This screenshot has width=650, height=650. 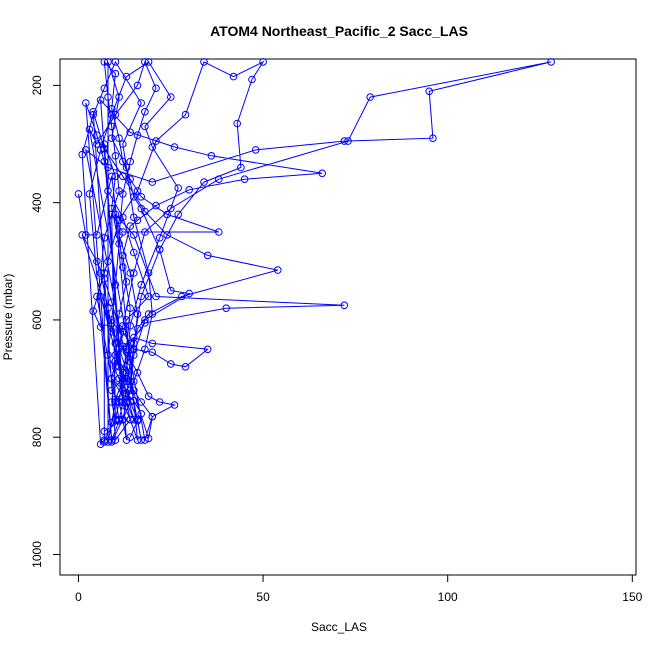 I want to click on y-tick-label: 800, so click(x=37, y=437).